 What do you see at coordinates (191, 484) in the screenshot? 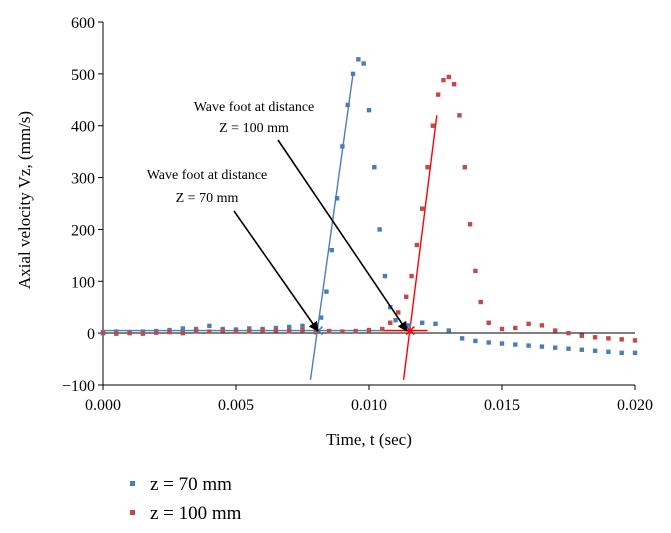
I see `legend-label-z70: z = 70 mm` at bounding box center [191, 484].